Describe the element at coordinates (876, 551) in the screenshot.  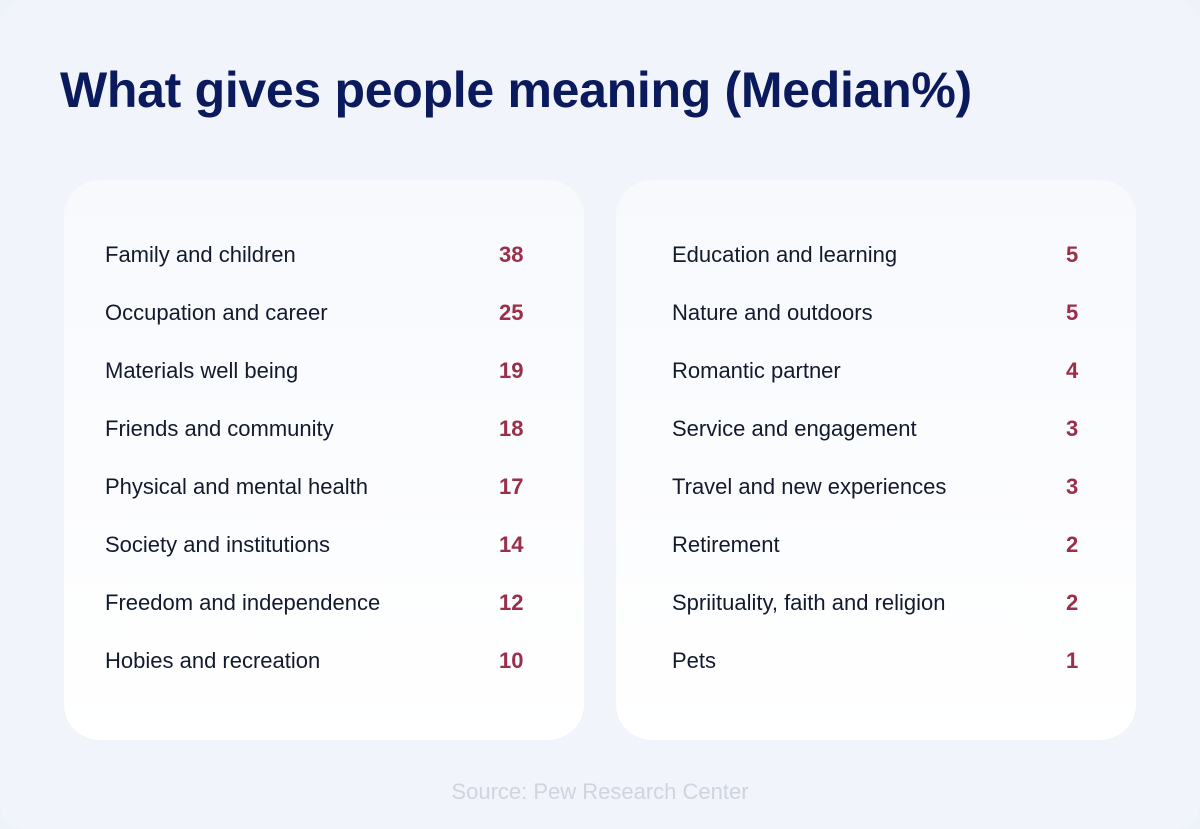
I see `table-row: Retirement 2` at that location.